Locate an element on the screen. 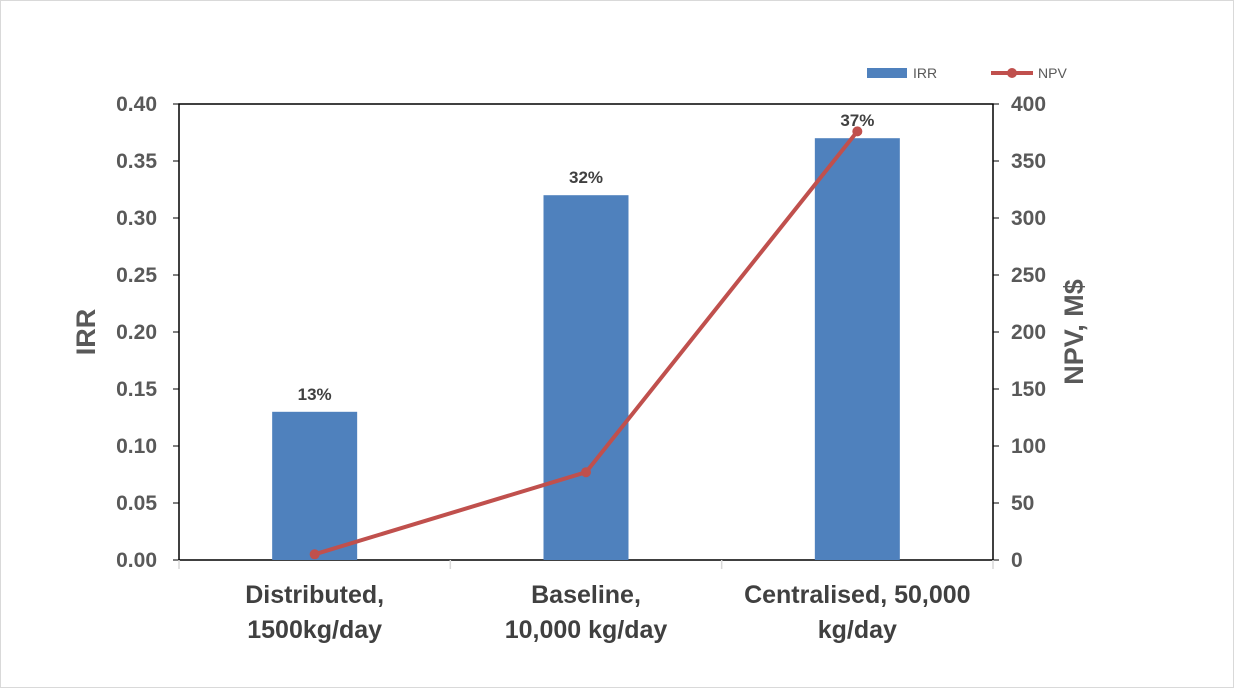 The width and height of the screenshot is (1234, 689). legend-label-irr: IRR is located at coordinates (925, 73).